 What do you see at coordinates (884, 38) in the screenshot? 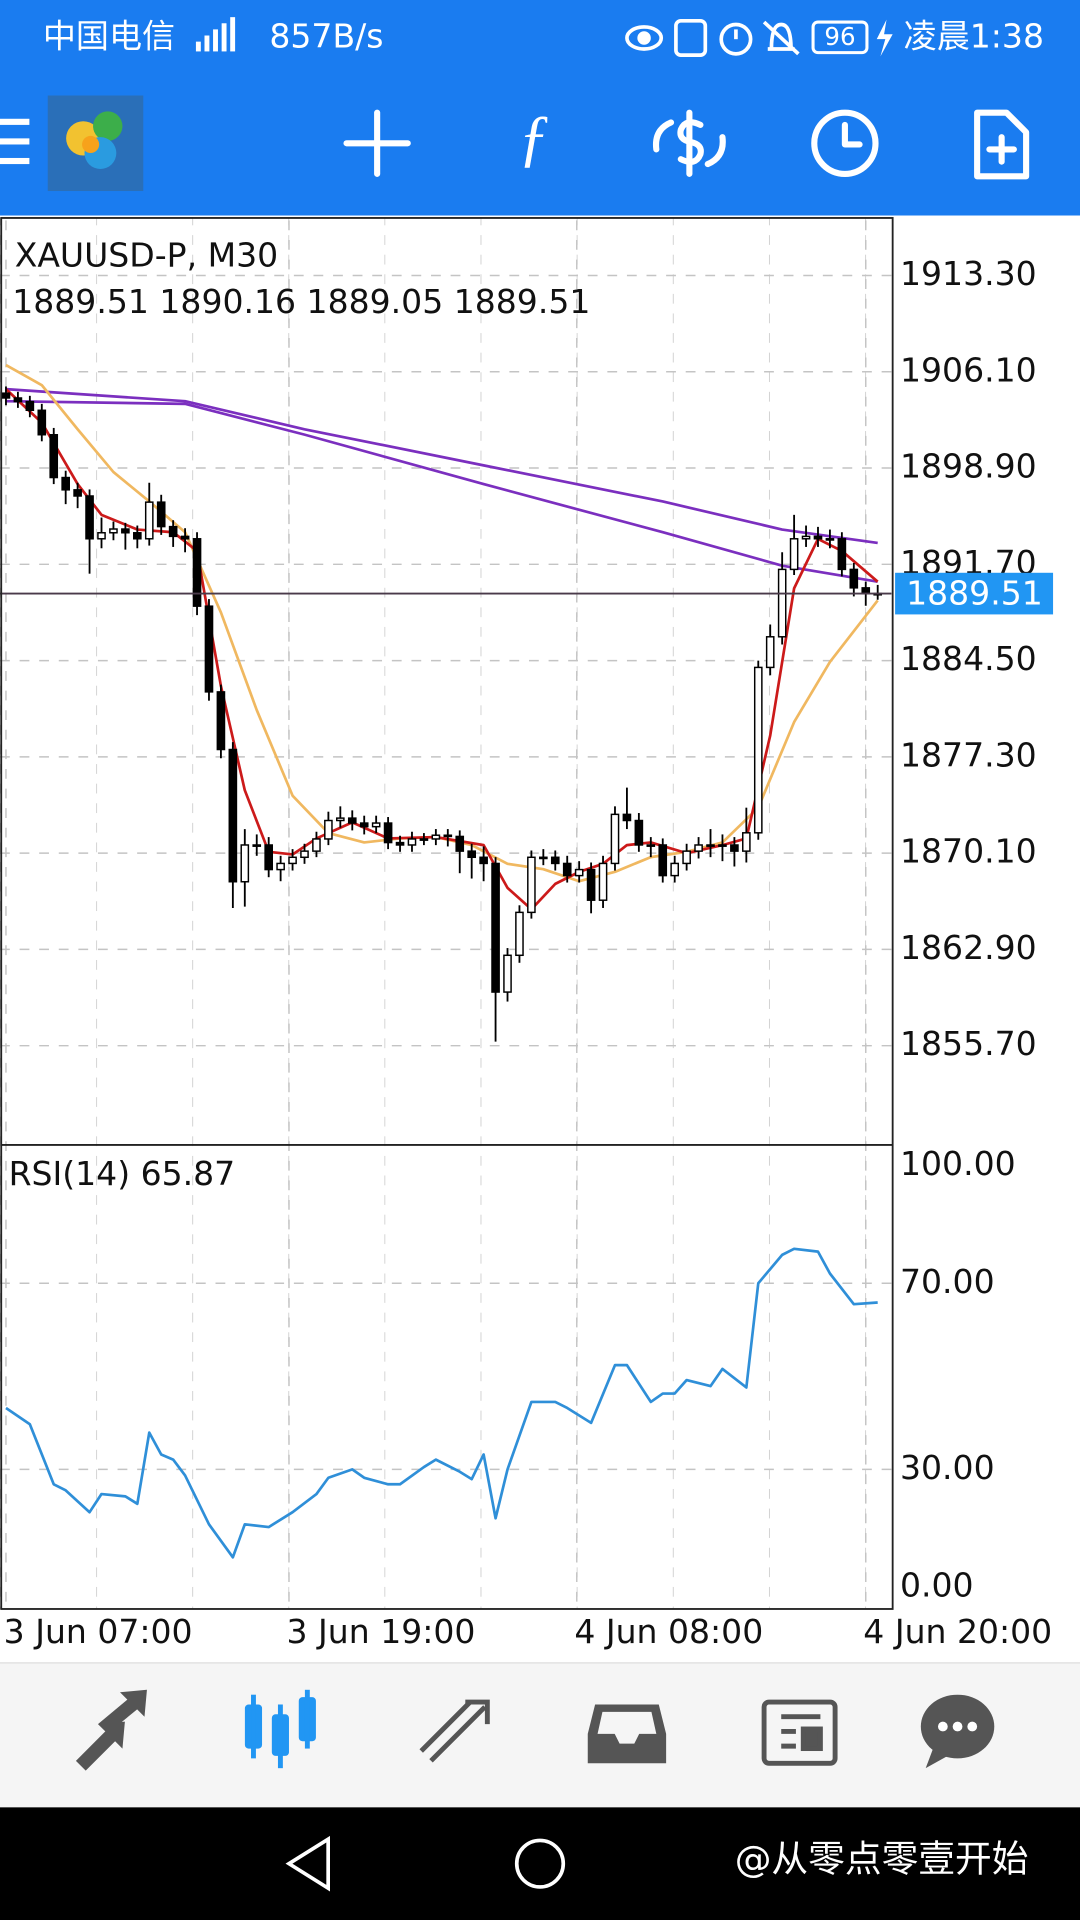
I see `charging-icon` at bounding box center [884, 38].